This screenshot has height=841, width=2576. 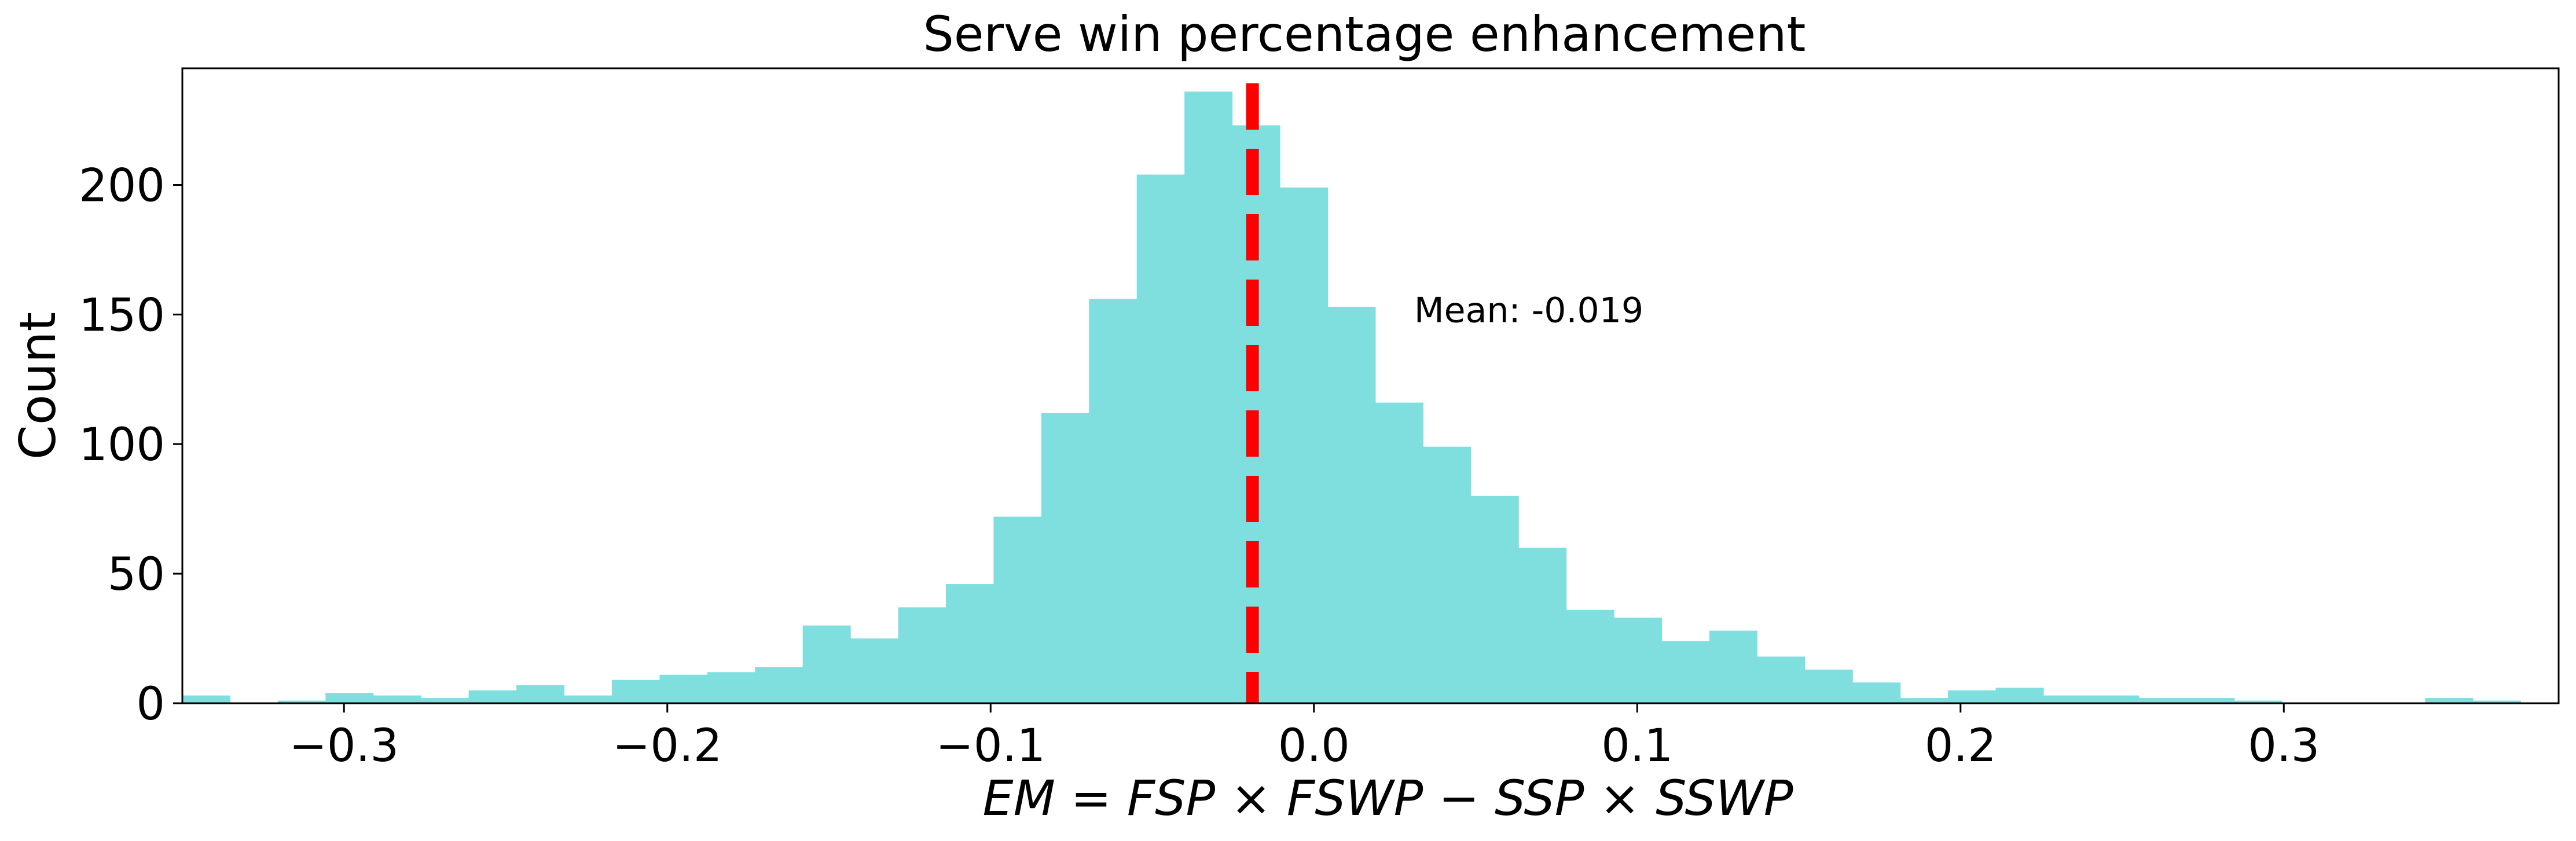 I want to click on x-tick-label: 0.3, so click(x=2284, y=746).